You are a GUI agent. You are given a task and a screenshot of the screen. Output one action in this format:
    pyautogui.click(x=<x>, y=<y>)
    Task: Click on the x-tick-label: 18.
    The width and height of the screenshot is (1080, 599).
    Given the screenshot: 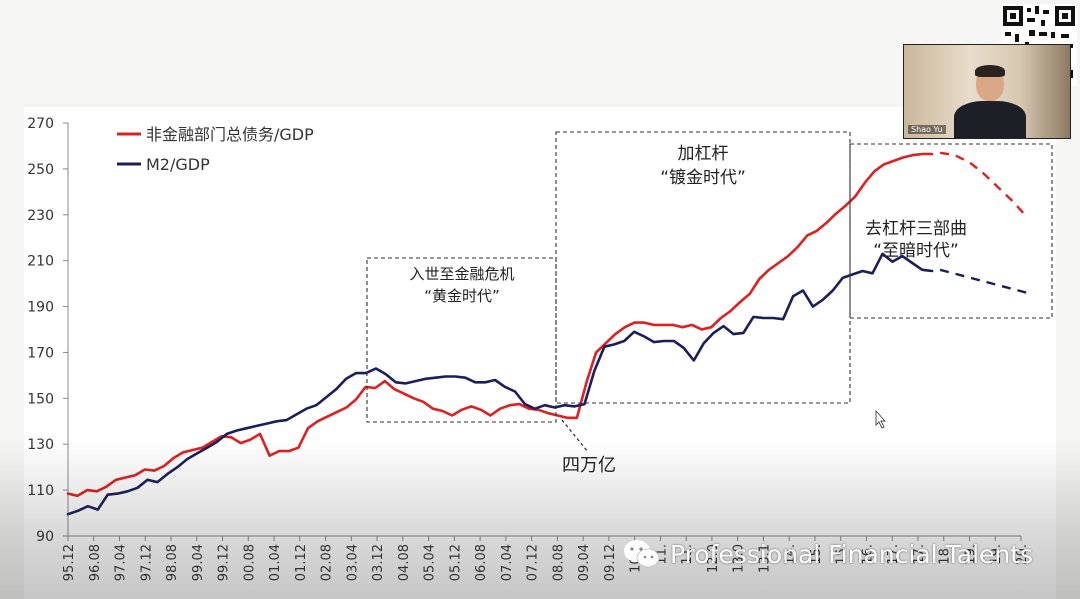 What is the action you would take?
    pyautogui.click(x=945, y=554)
    